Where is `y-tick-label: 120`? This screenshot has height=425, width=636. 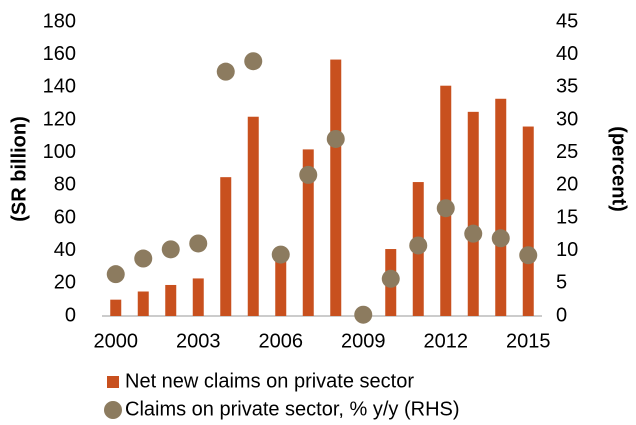
y-tick-label: 120 is located at coordinates (59, 119).